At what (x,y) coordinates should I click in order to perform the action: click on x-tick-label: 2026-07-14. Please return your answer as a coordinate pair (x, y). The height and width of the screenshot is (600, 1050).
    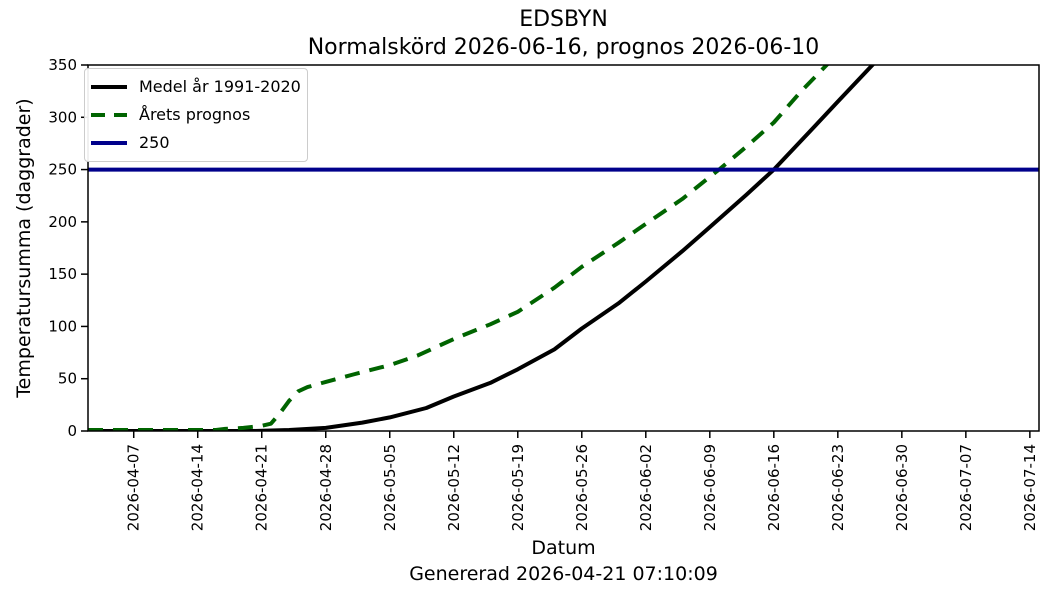
    Looking at the image, I should click on (1030, 487).